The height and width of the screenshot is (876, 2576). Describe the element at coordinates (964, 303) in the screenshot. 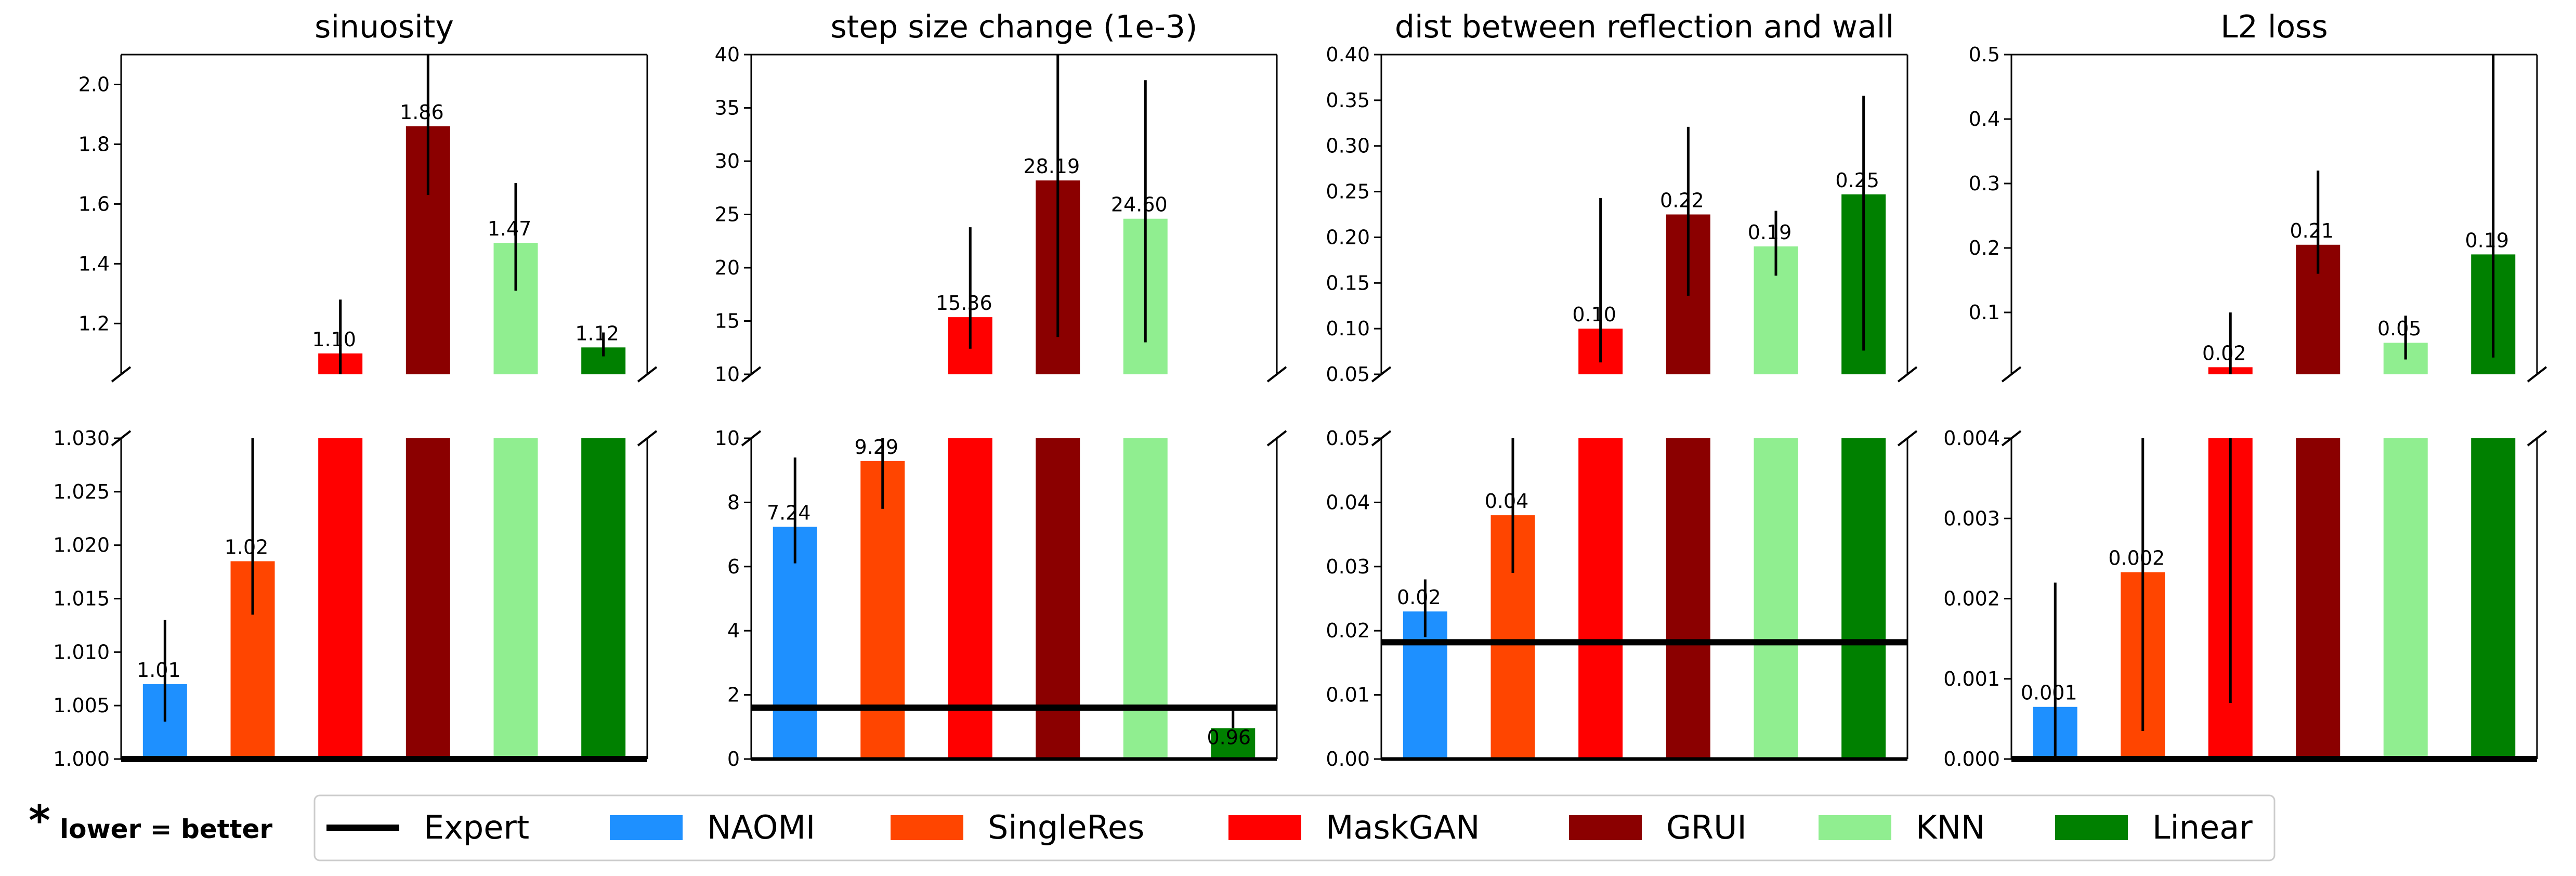

I see `data-label: 15.36` at that location.